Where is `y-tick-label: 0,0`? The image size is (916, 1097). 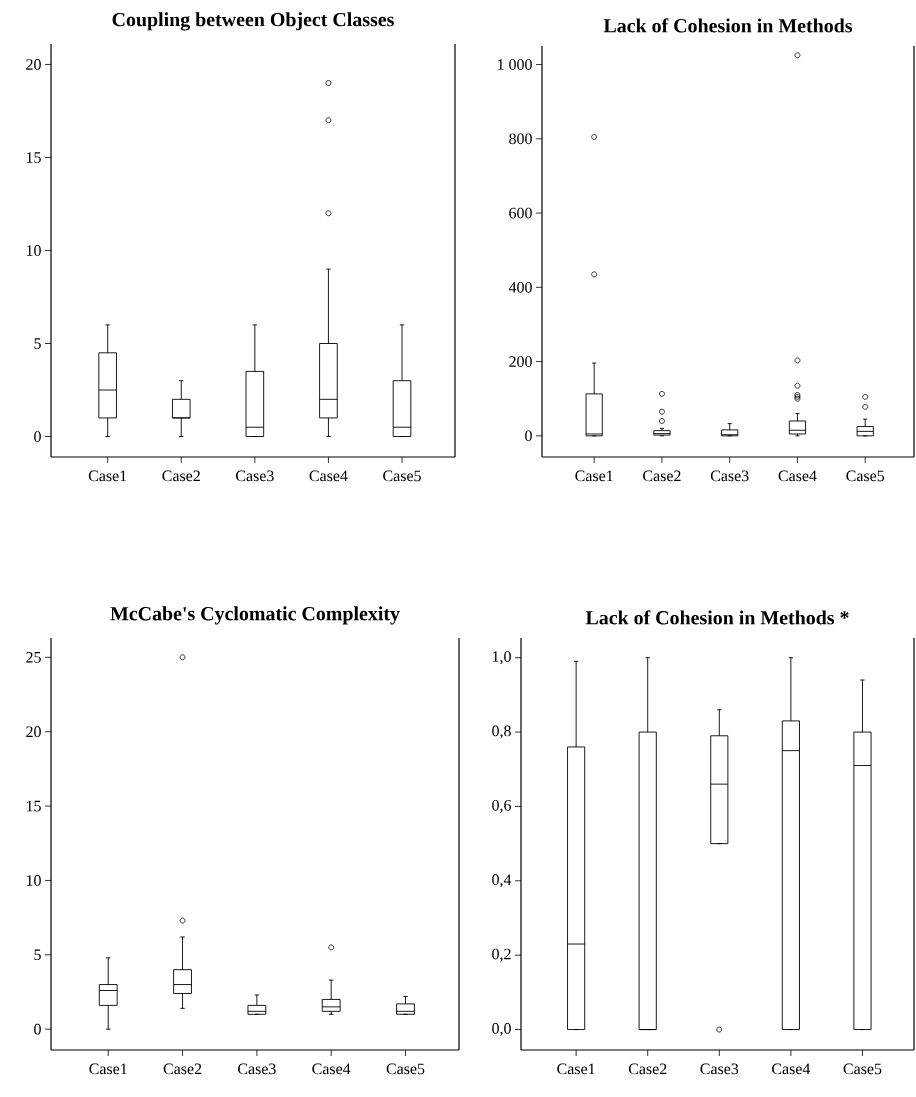
y-tick-label: 0,0 is located at coordinates (501, 1030).